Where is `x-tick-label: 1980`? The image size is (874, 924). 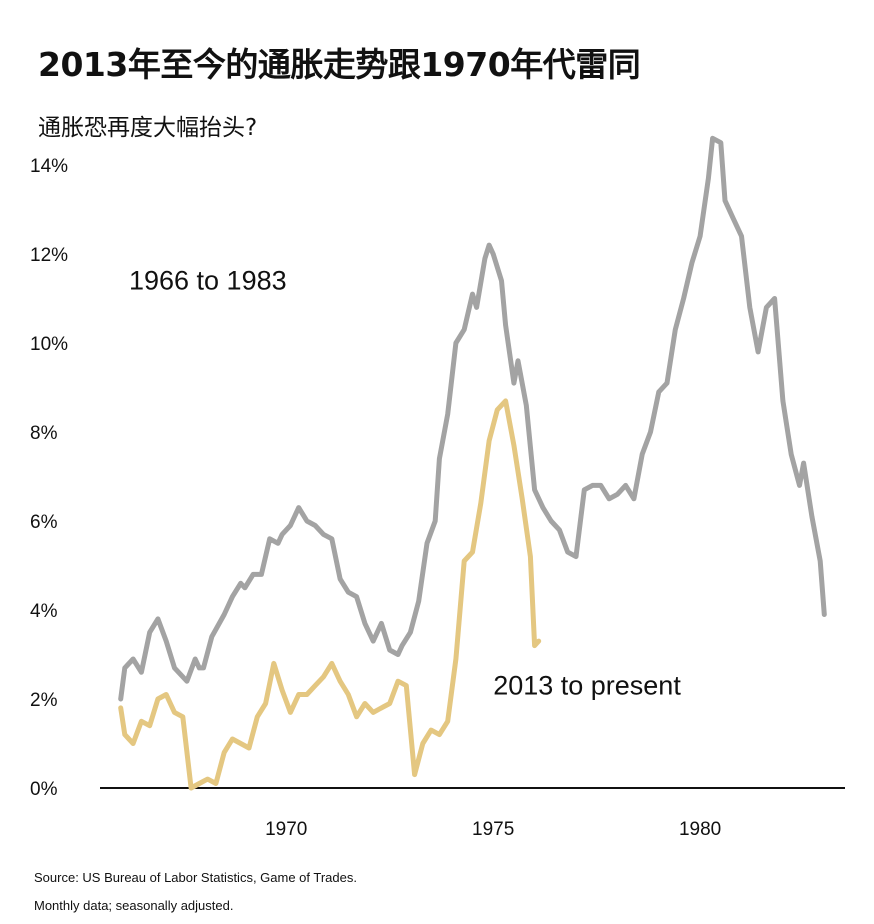
x-tick-label: 1980 is located at coordinates (700, 829).